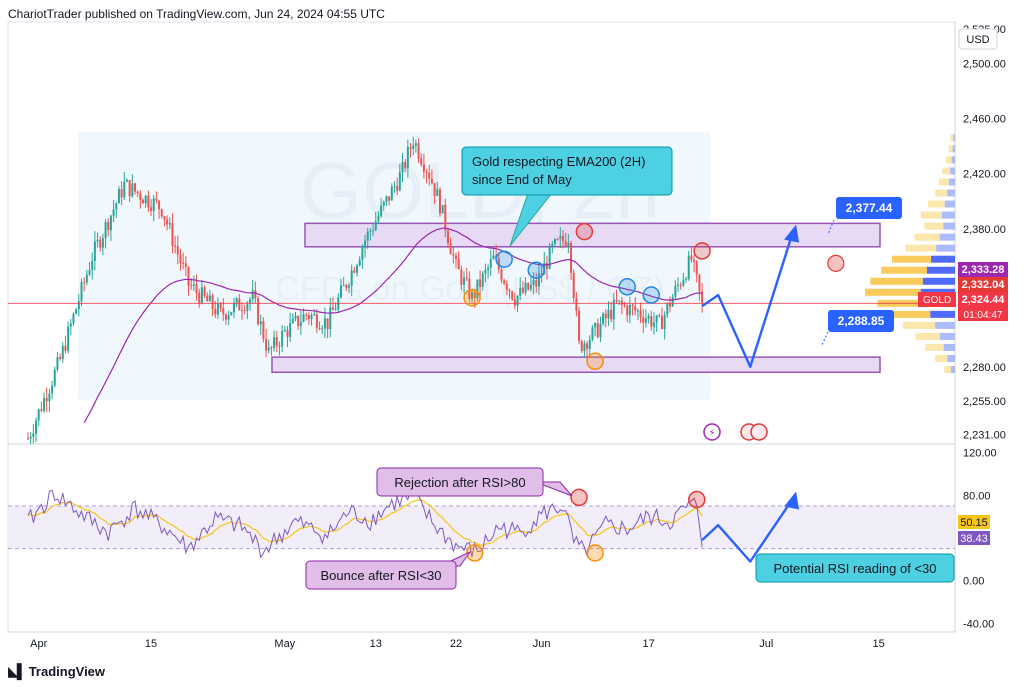 This screenshot has width=1024, height=687. I want to click on support-zone, so click(576, 365).